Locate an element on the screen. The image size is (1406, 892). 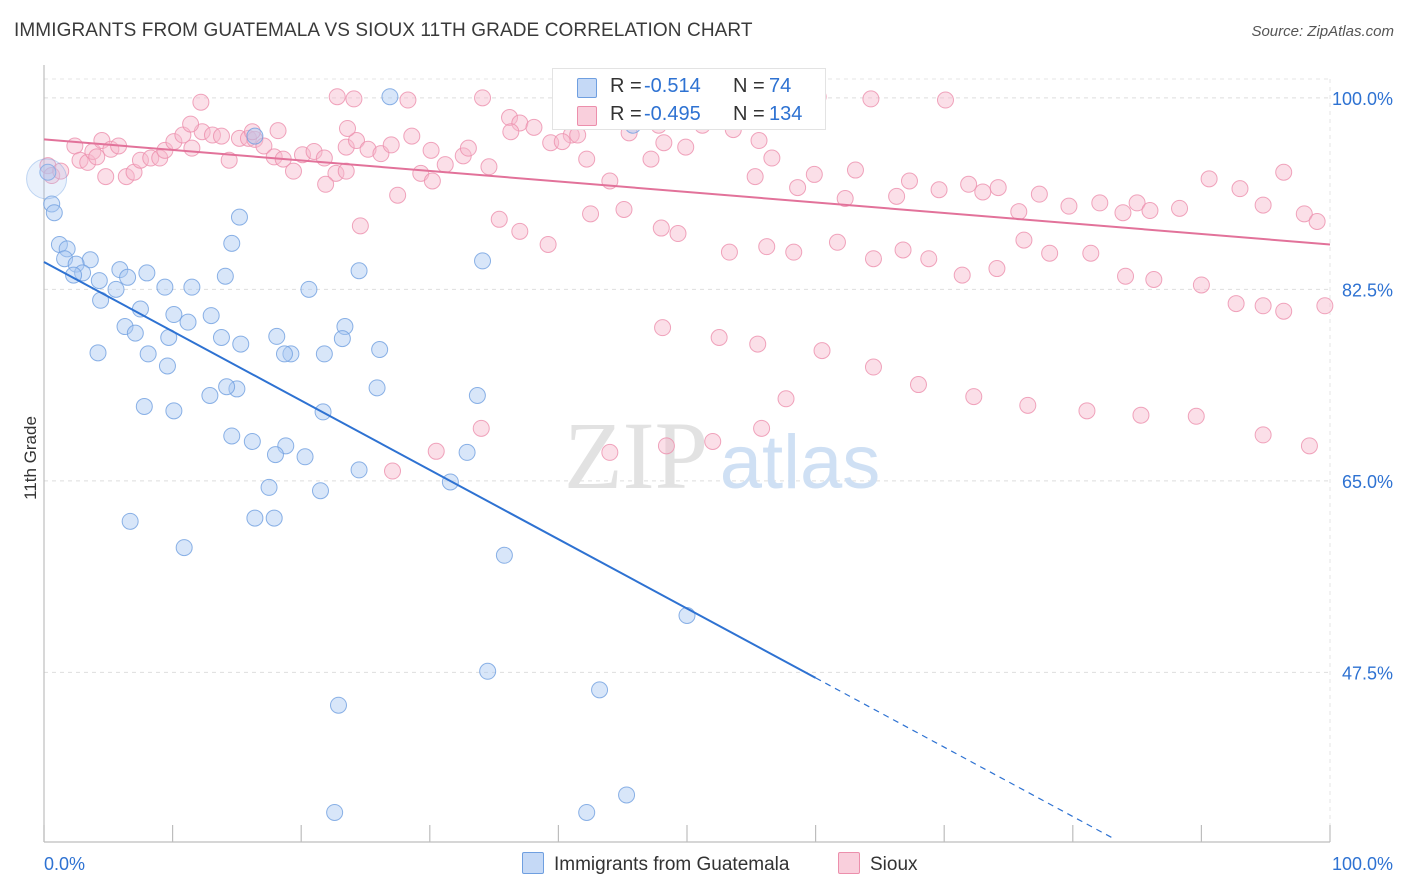
correlation-legend: R = -0.514 N = 74 R = -0.495 N = 134 is located at coordinates (689, 99).